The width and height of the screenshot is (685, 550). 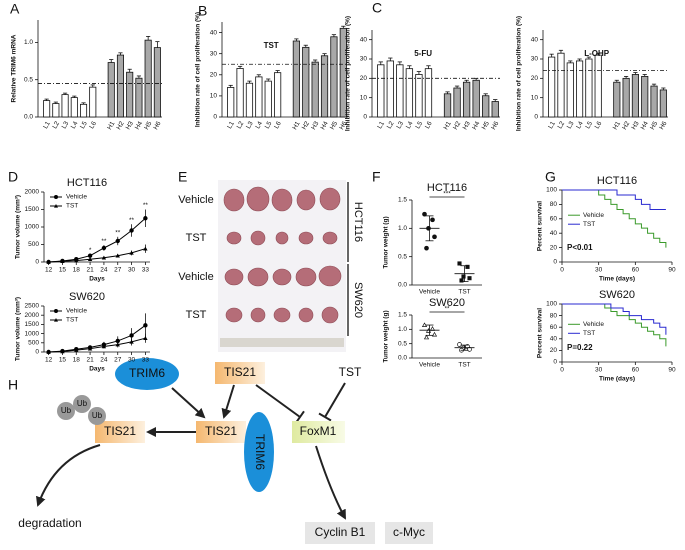 What do you see at coordinates (580, 347) in the screenshot?
I see `p-value: P=0.22` at bounding box center [580, 347].